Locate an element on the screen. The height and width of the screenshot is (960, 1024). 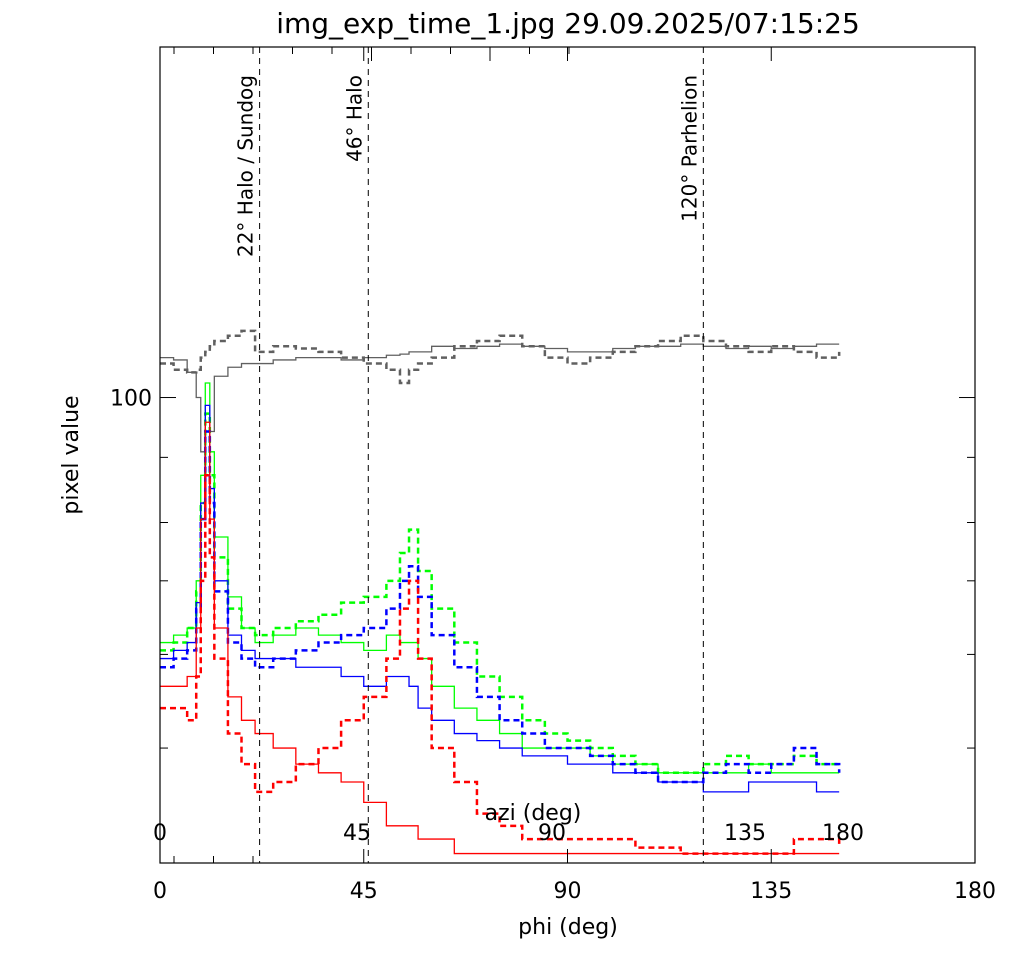
x-tick-label: 0 is located at coordinates (160, 891).